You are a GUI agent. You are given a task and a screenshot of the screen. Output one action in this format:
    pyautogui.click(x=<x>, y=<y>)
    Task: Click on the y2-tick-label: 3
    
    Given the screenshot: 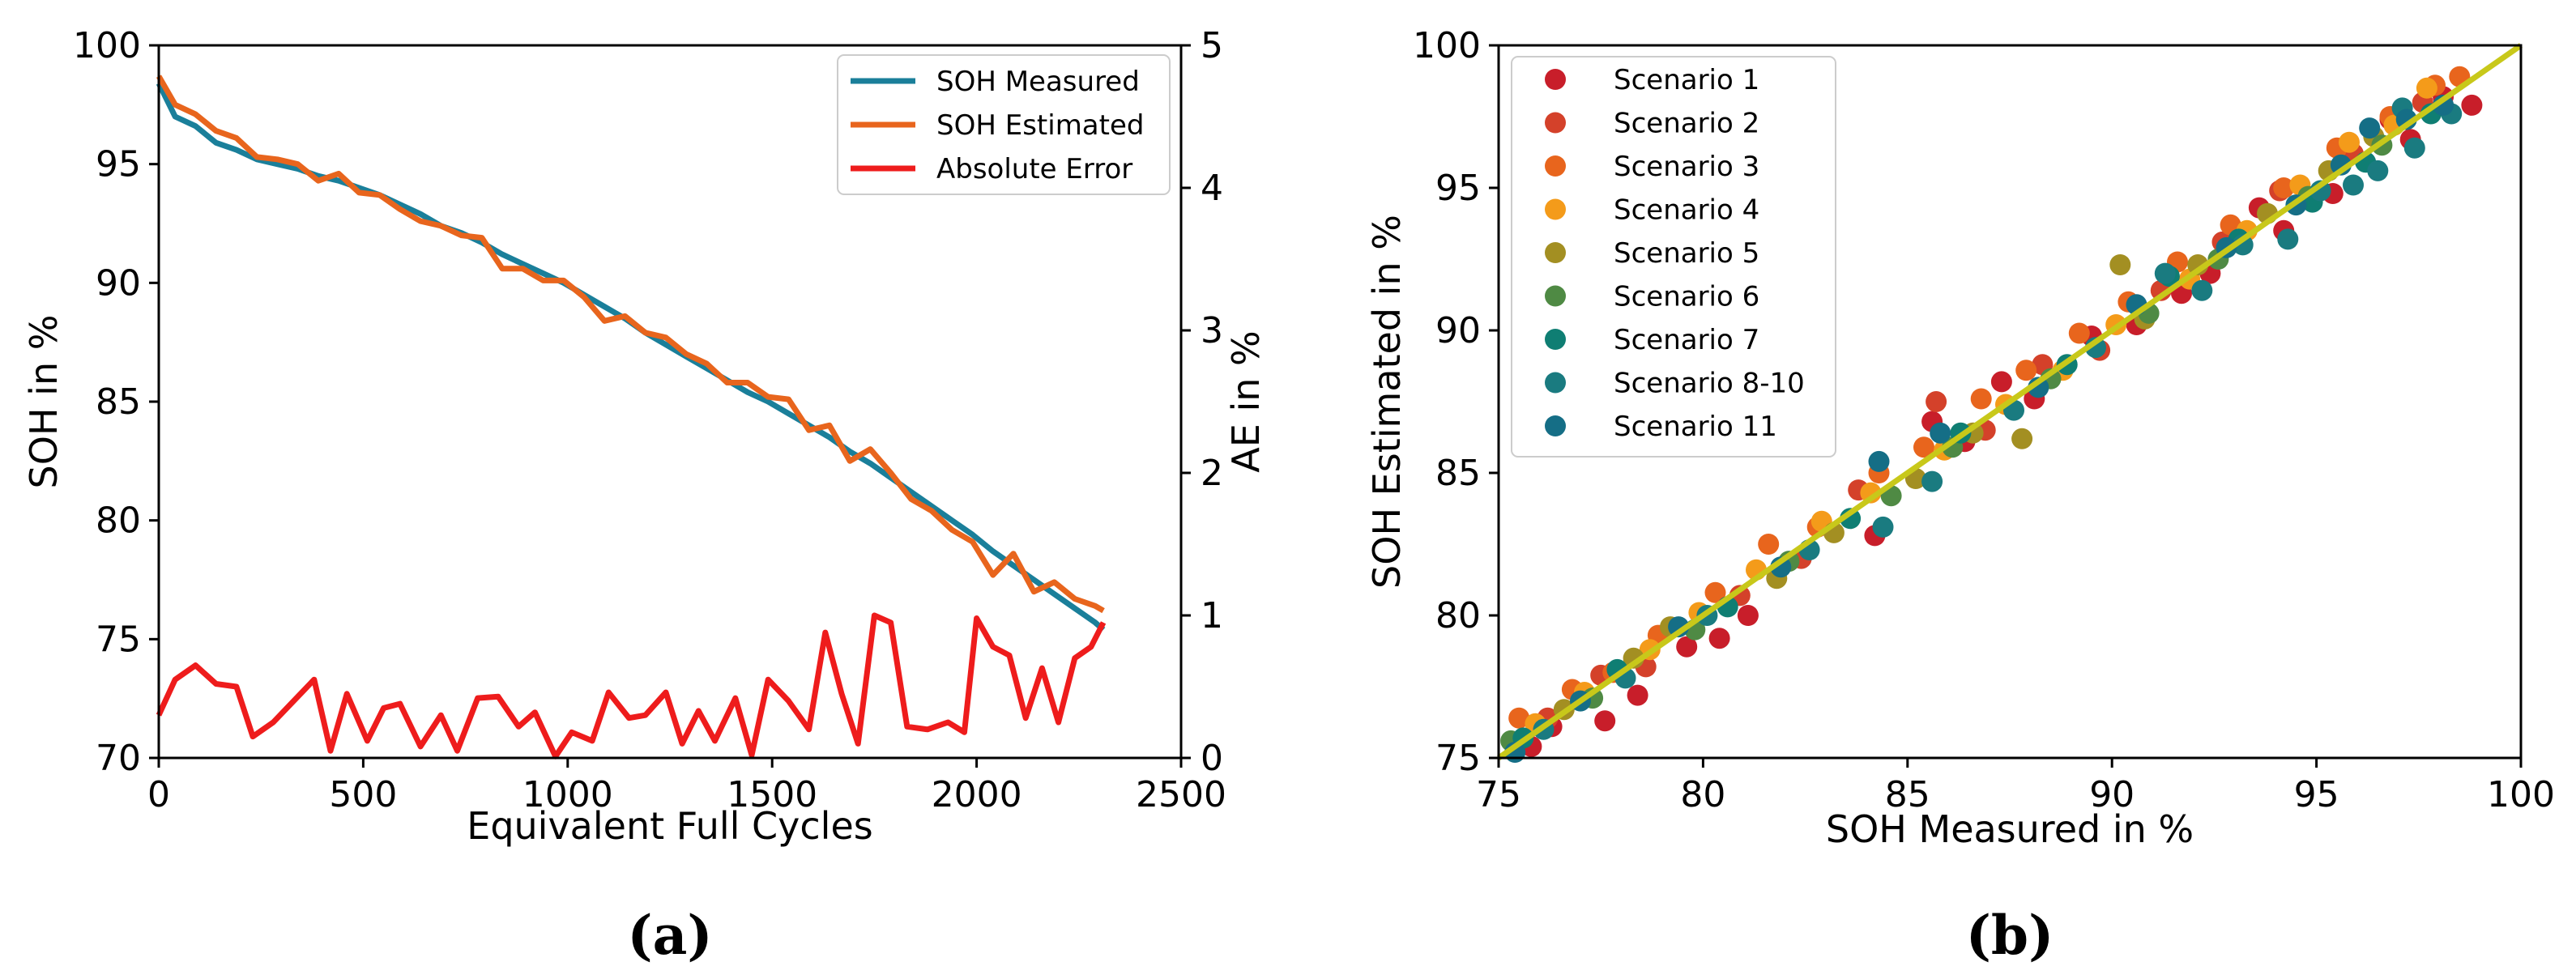 What is the action you would take?
    pyautogui.click(x=1212, y=330)
    